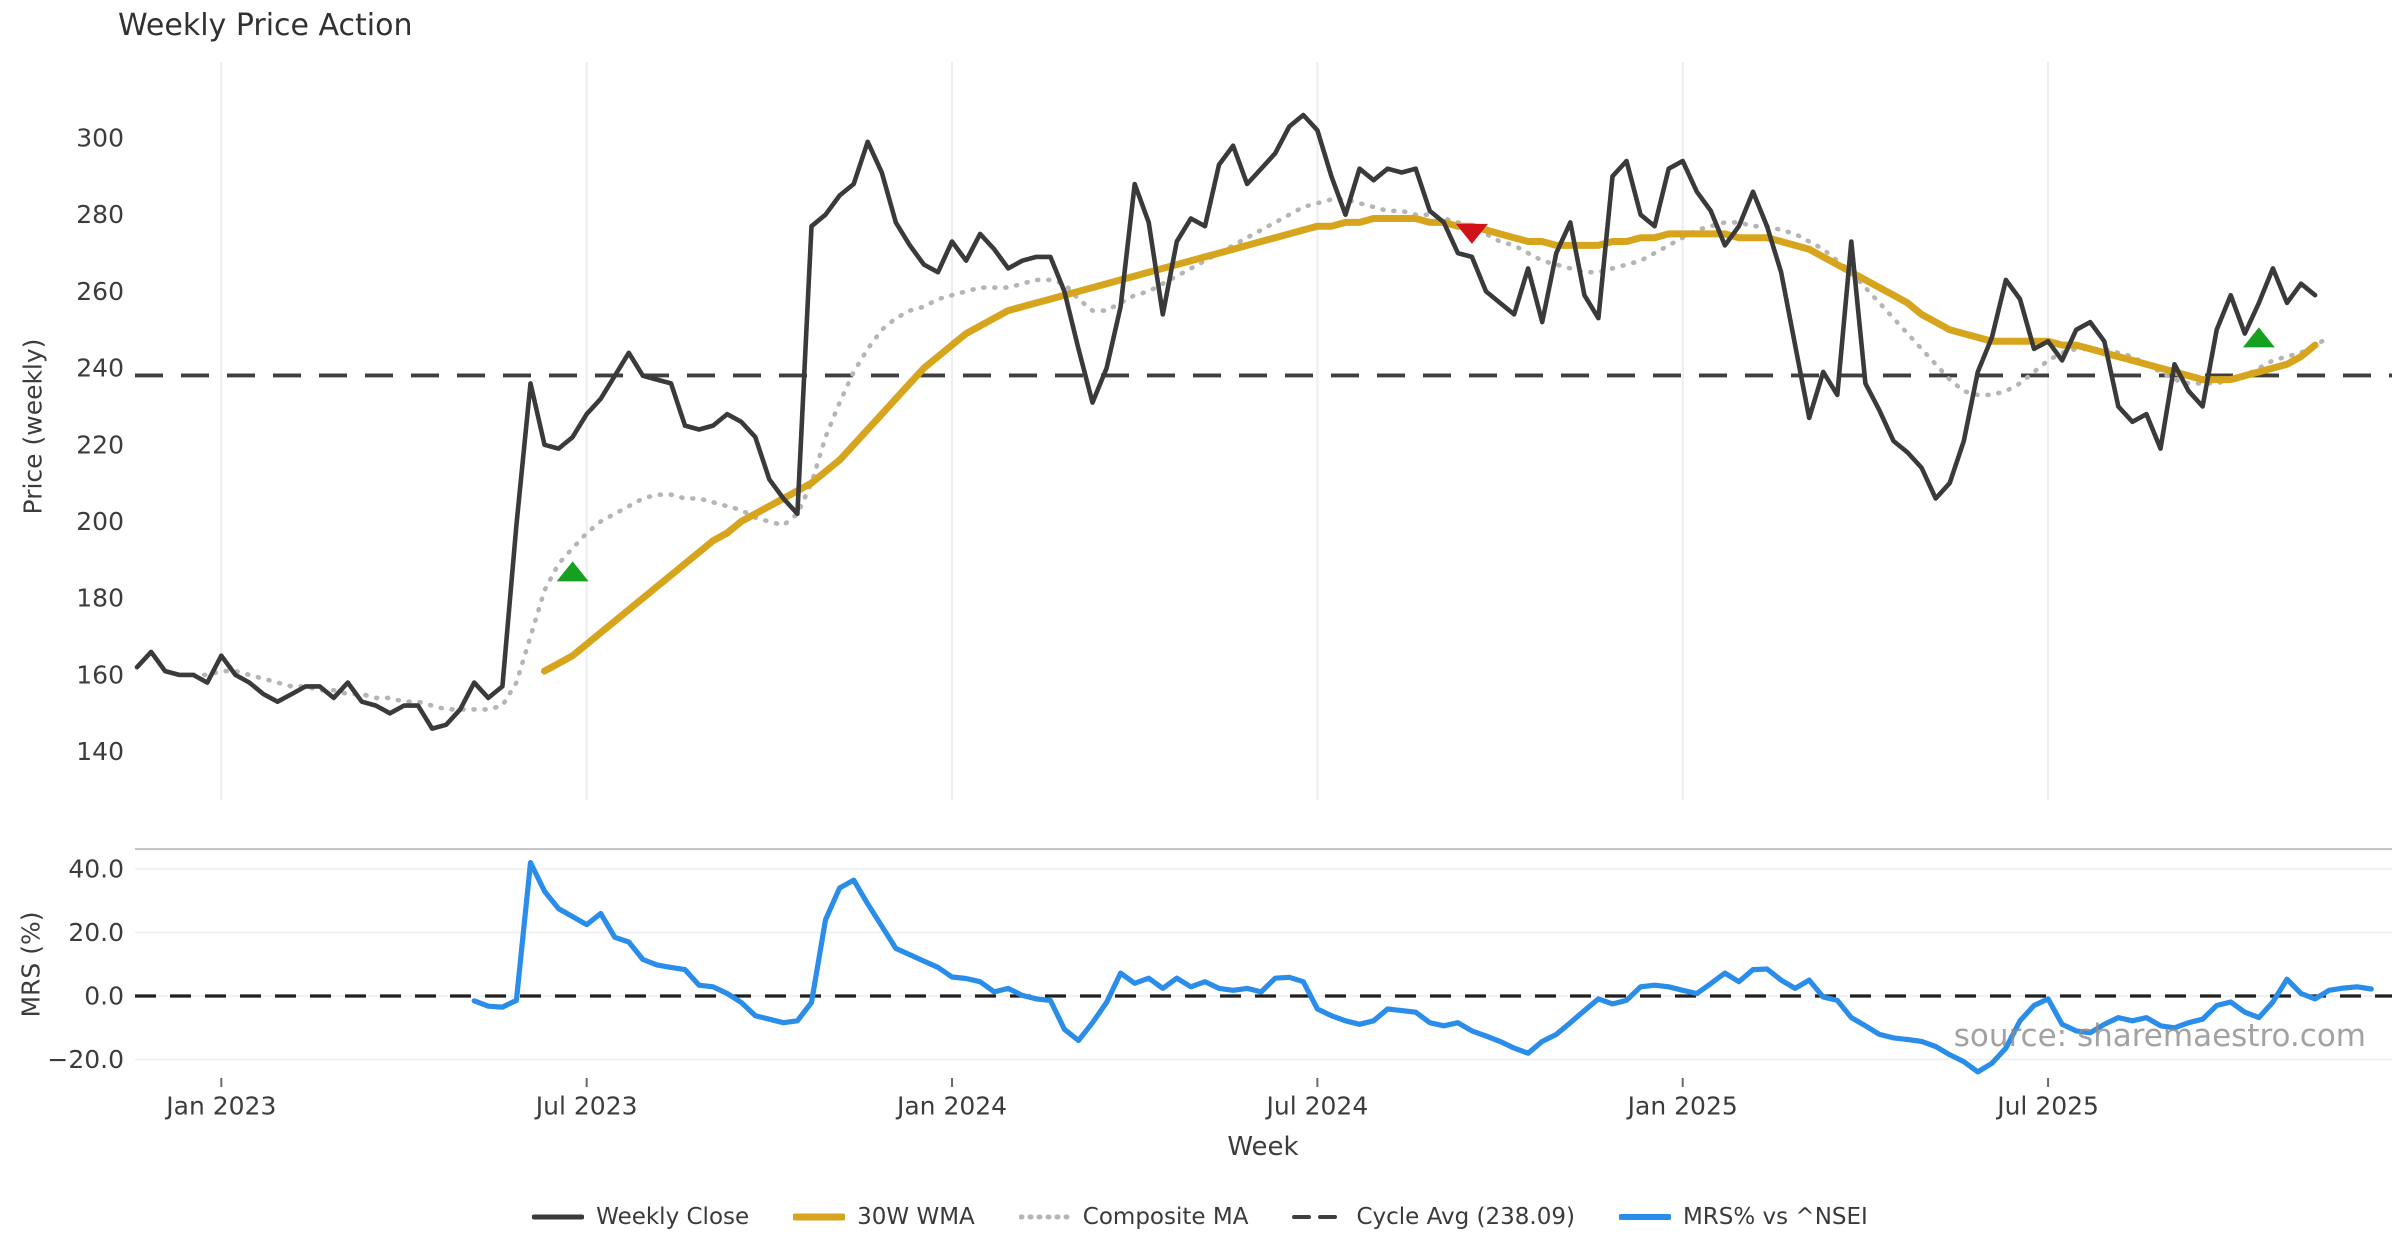 The image size is (2400, 1260). I want to click on price-tick-label-0: 300, so click(100, 138).